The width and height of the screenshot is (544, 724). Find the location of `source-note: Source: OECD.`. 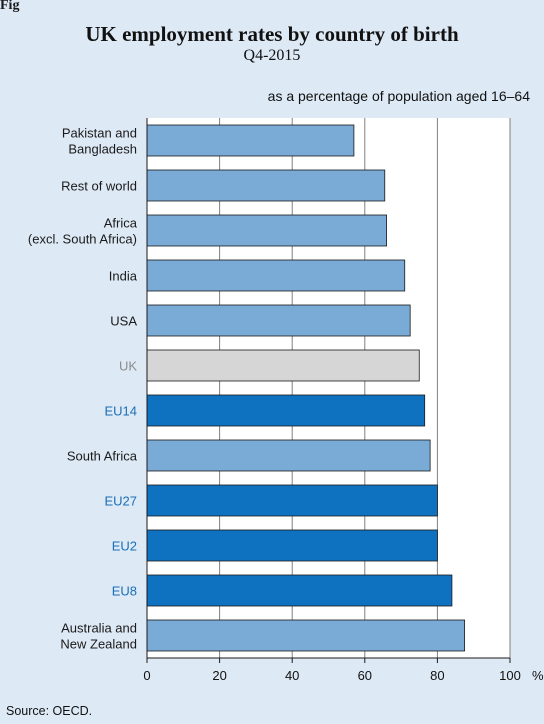

source-note: Source: OECD. is located at coordinates (49, 711).